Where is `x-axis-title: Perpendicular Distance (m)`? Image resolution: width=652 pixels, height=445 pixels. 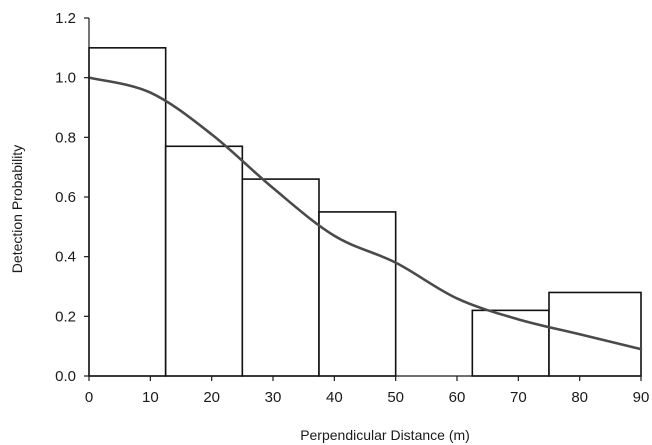
x-axis-title: Perpendicular Distance (m) is located at coordinates (385, 435).